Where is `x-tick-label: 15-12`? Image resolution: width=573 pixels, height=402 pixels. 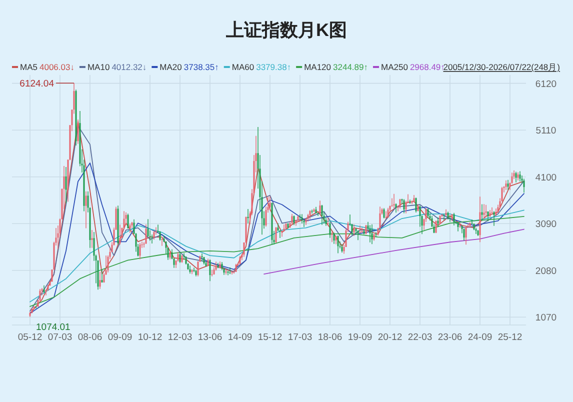
x-tick-label: 15-12 is located at coordinates (270, 337).